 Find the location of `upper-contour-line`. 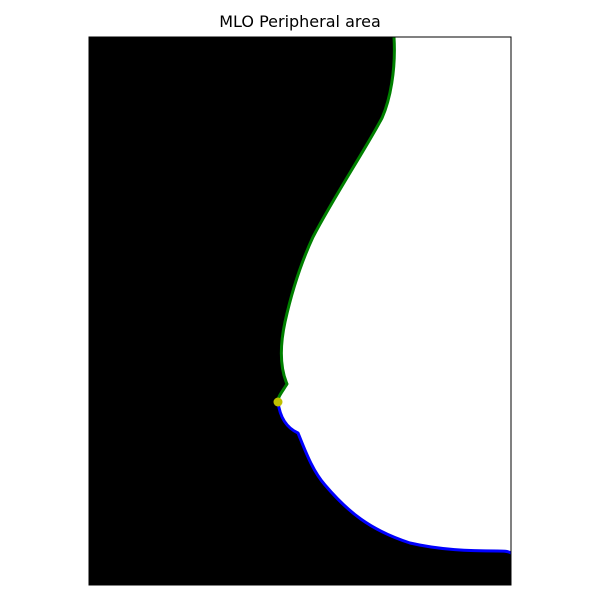

upper-contour-line is located at coordinates (336, 220).